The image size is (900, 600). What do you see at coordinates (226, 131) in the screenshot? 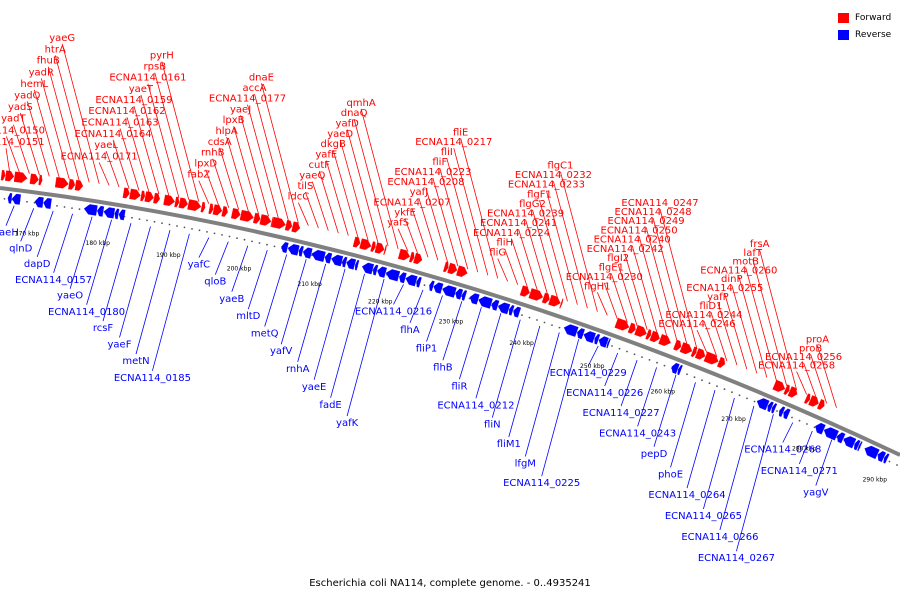
I see `forward-gene-label: hlpA` at bounding box center [226, 131].